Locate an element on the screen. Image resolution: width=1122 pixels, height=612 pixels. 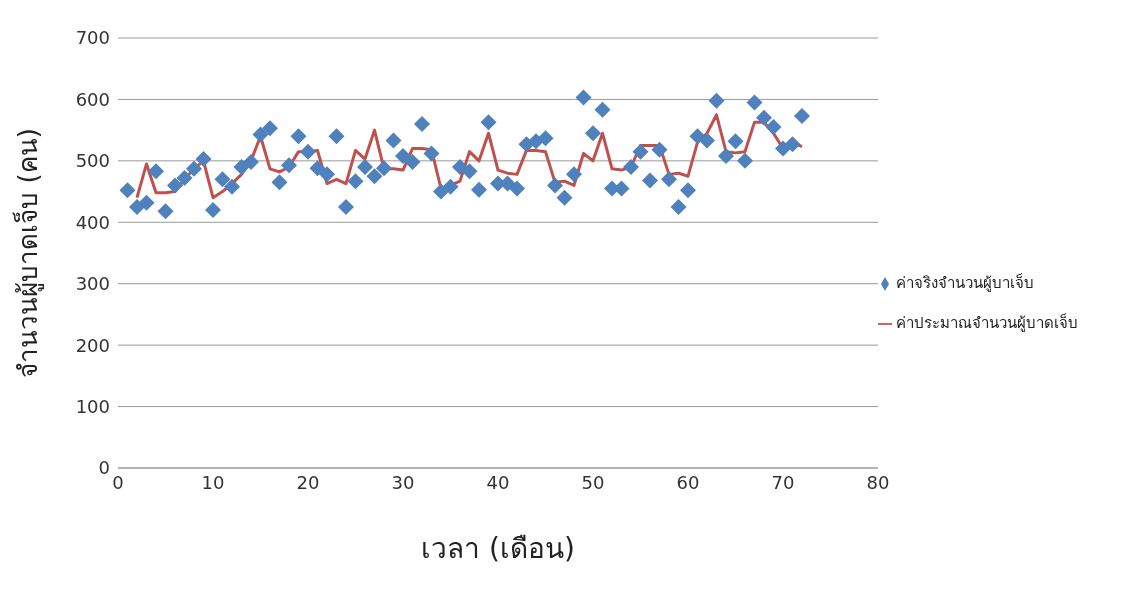
x-tick-label: 20 is located at coordinates (308, 482).